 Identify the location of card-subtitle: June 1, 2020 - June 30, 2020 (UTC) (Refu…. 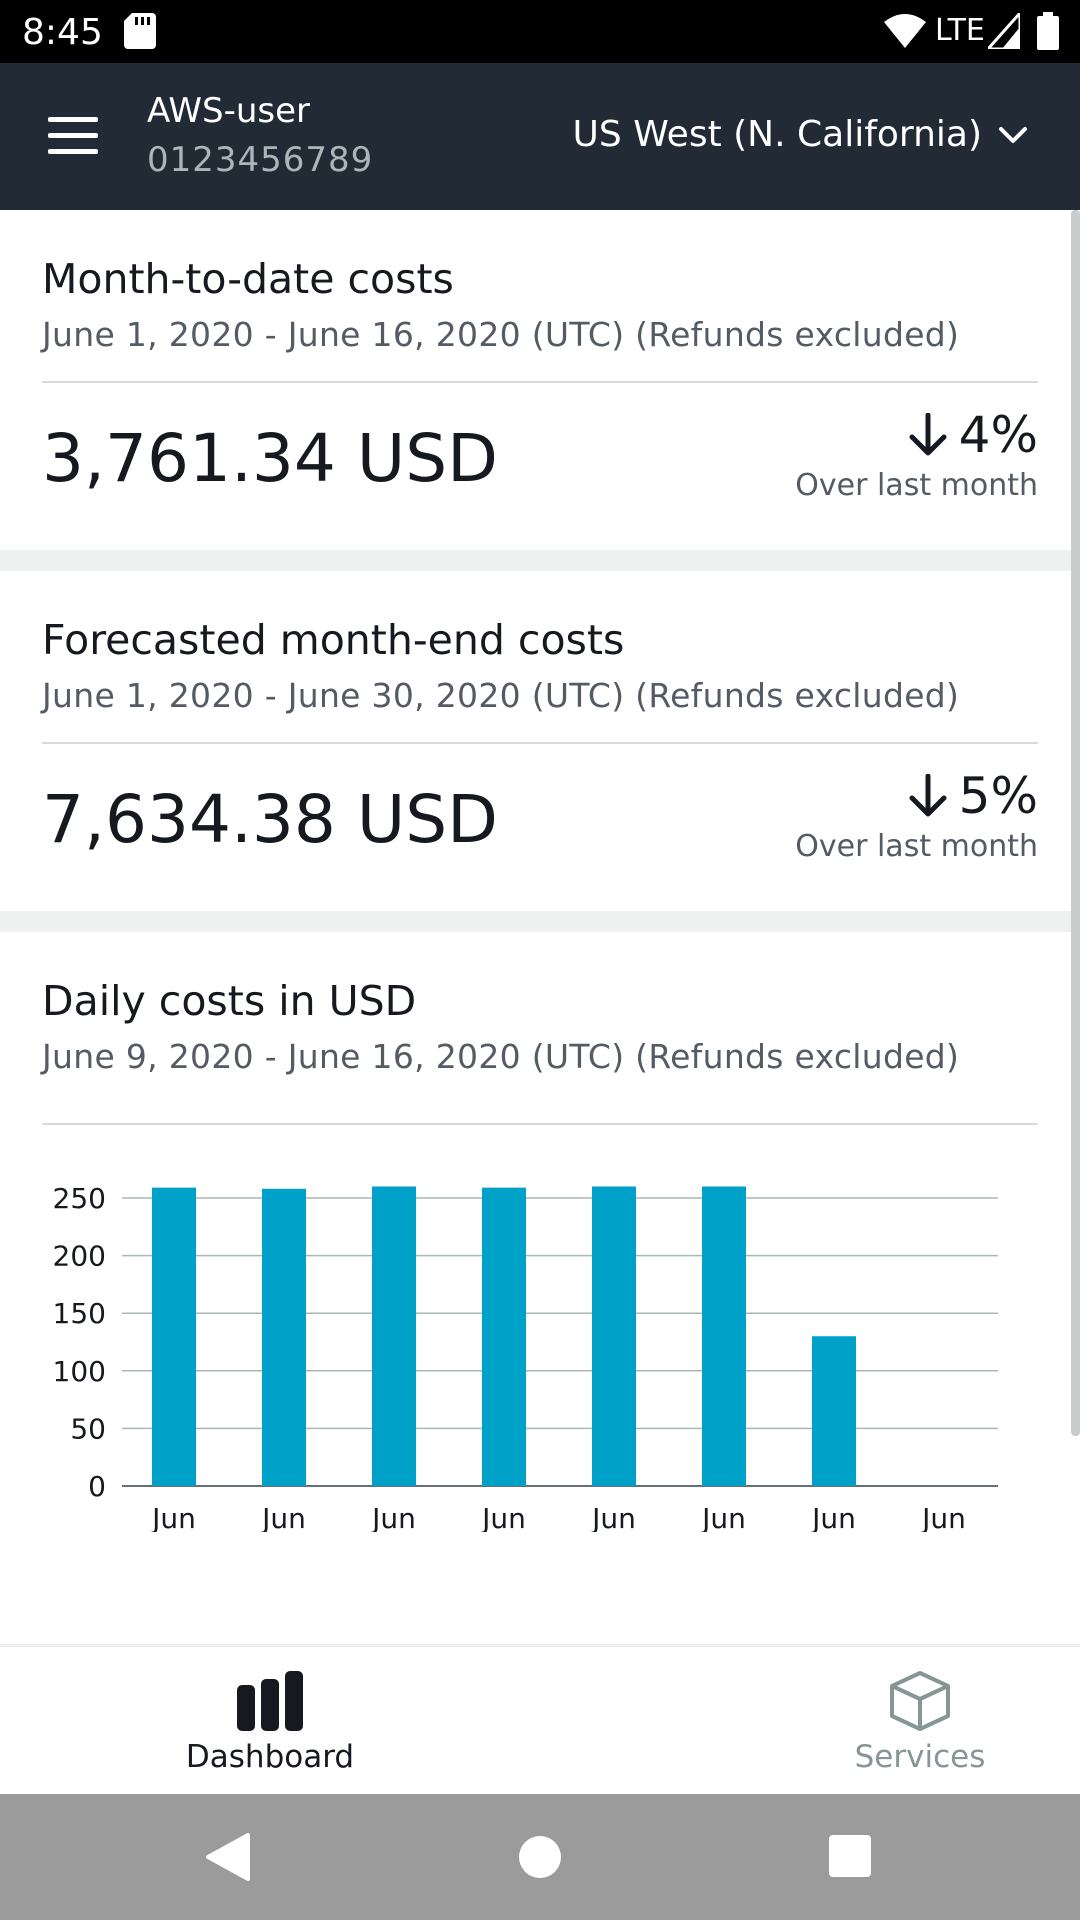
(501, 695).